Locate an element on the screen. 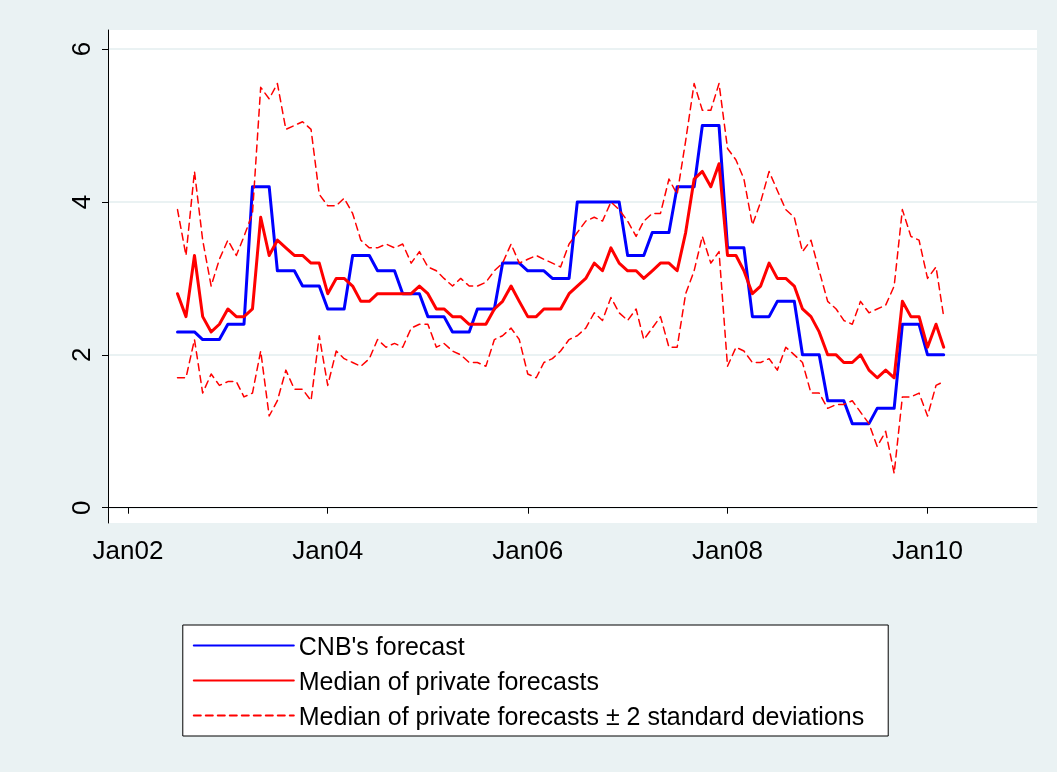 Image resolution: width=1057 pixels, height=772 pixels. x-tick-label: Jan04 is located at coordinates (328, 550).